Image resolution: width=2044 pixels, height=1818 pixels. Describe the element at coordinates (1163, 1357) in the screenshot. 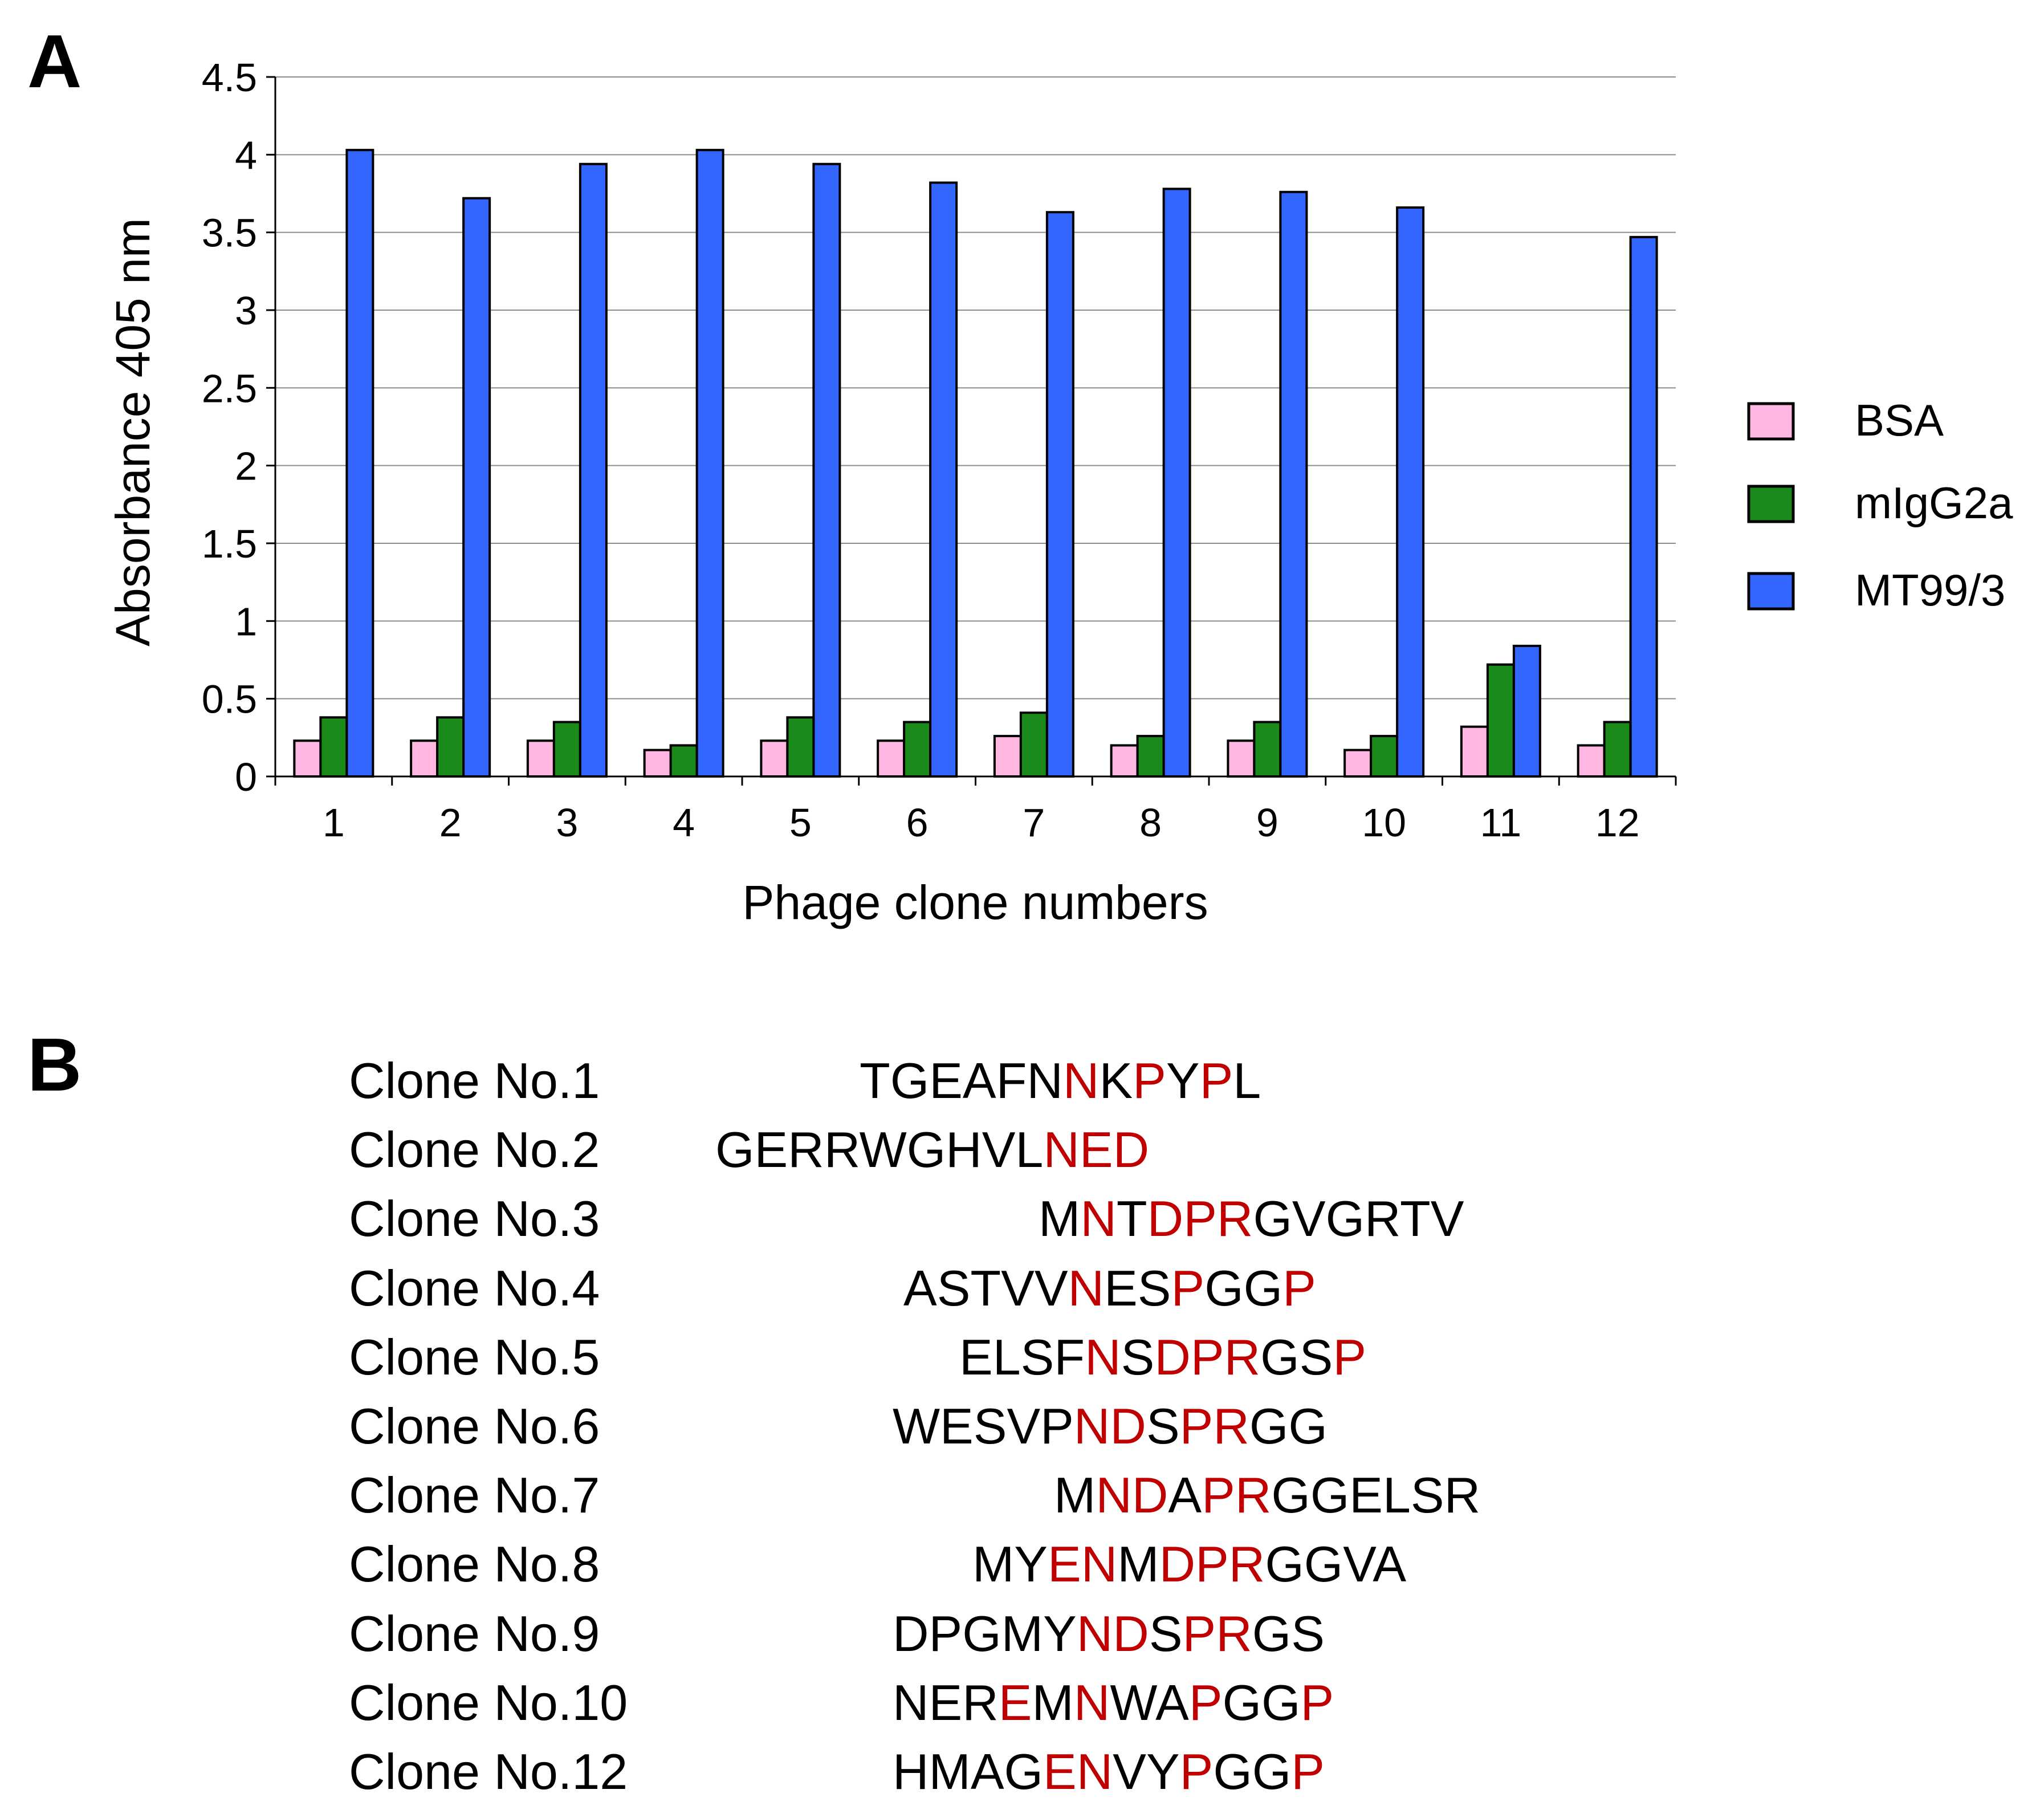

I see `peptide-sequence: ELSFNSDPRGSP` at that location.